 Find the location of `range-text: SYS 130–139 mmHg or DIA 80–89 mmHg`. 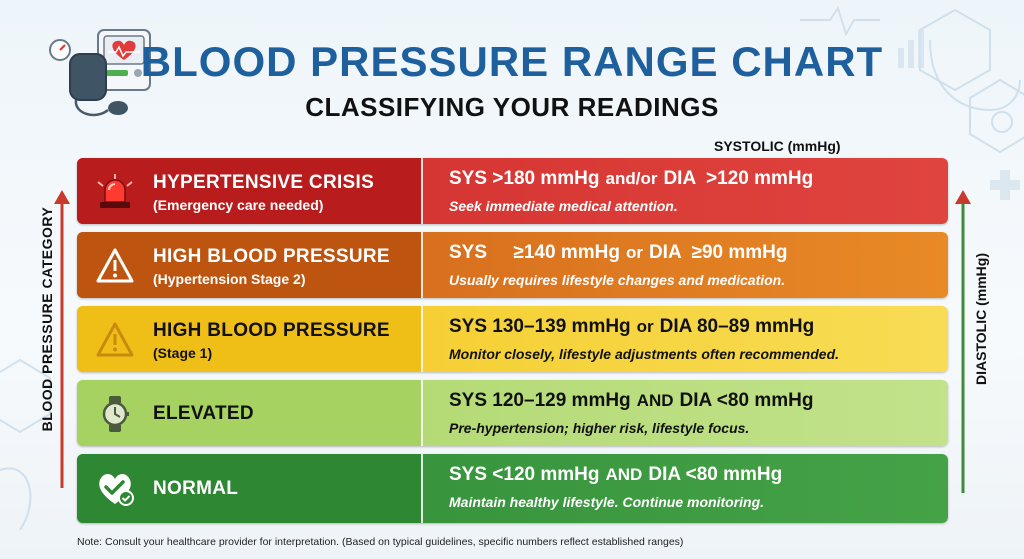

range-text: SYS 130–139 mmHg or DIA 80–89 mmHg is located at coordinates (631, 327).